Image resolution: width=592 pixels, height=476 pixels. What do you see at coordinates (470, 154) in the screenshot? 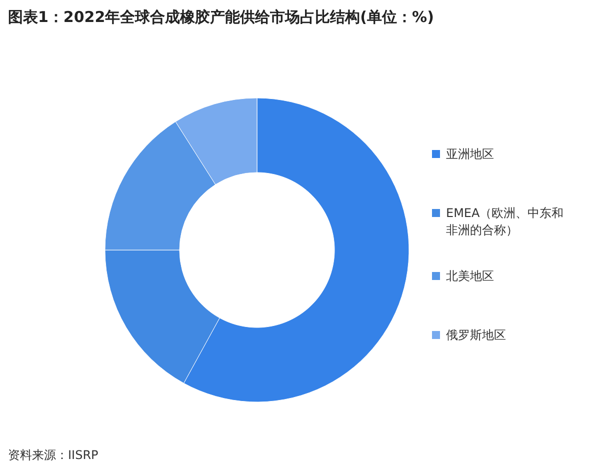
I see `legend-label: 亚洲地区` at bounding box center [470, 154].